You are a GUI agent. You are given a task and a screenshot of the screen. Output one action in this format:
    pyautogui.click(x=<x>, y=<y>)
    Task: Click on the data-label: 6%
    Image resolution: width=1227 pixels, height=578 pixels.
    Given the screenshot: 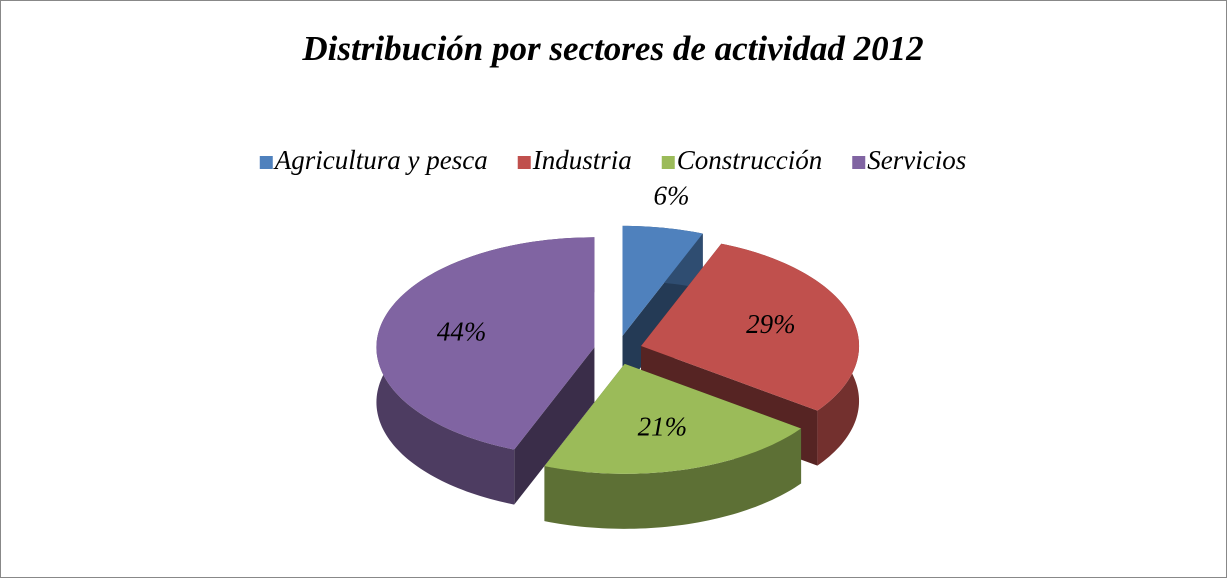 What is the action you would take?
    pyautogui.click(x=672, y=195)
    